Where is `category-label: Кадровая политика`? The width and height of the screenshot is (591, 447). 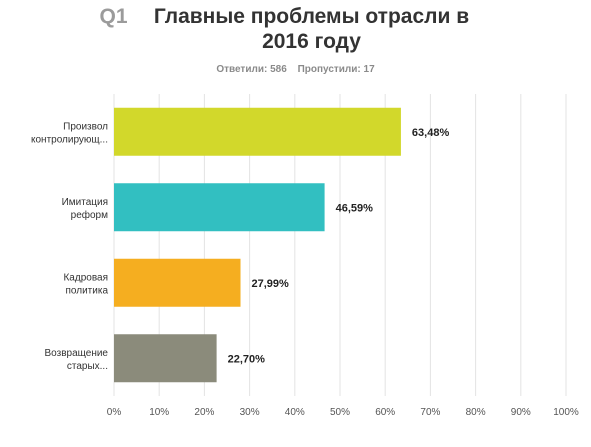 category-label: Кадровая политика is located at coordinates (85, 284).